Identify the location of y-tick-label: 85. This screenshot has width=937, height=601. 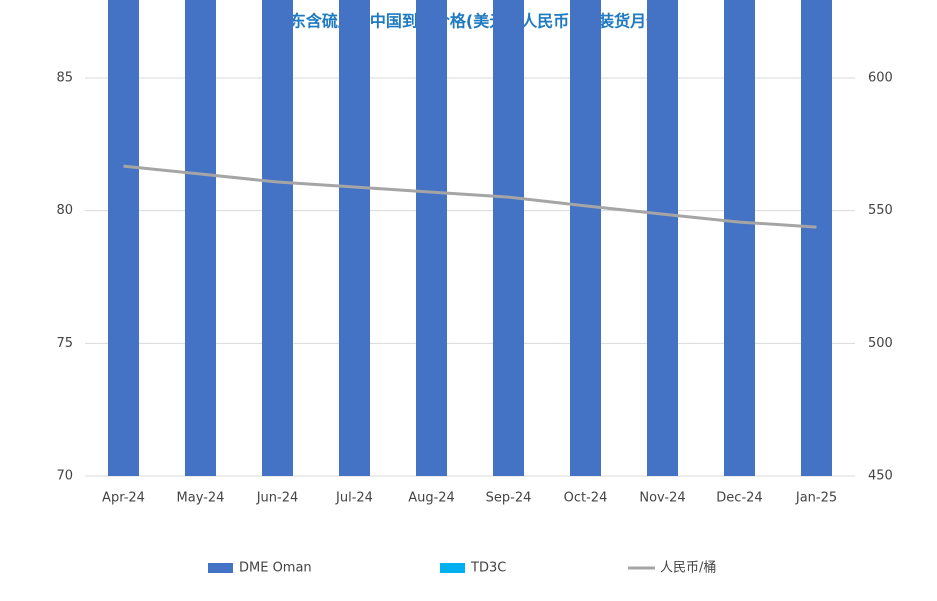
(64, 78).